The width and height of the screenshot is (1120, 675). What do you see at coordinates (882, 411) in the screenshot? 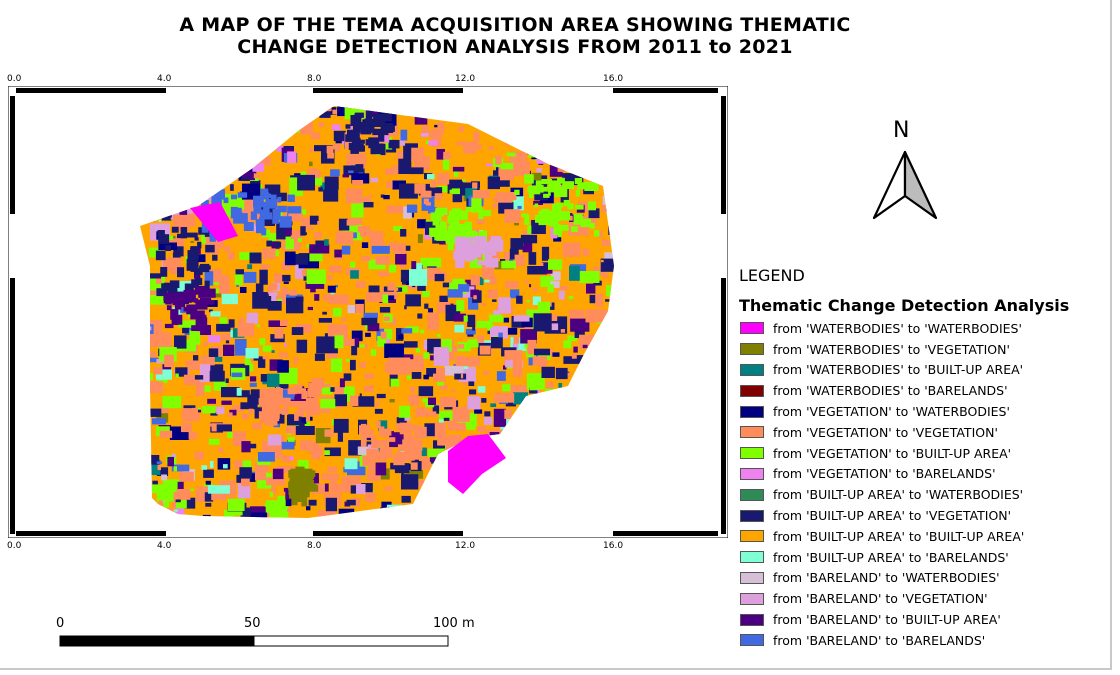
I see `legend-item: from 'VEGETATION' to 'WATERBODIES'` at bounding box center [882, 411].